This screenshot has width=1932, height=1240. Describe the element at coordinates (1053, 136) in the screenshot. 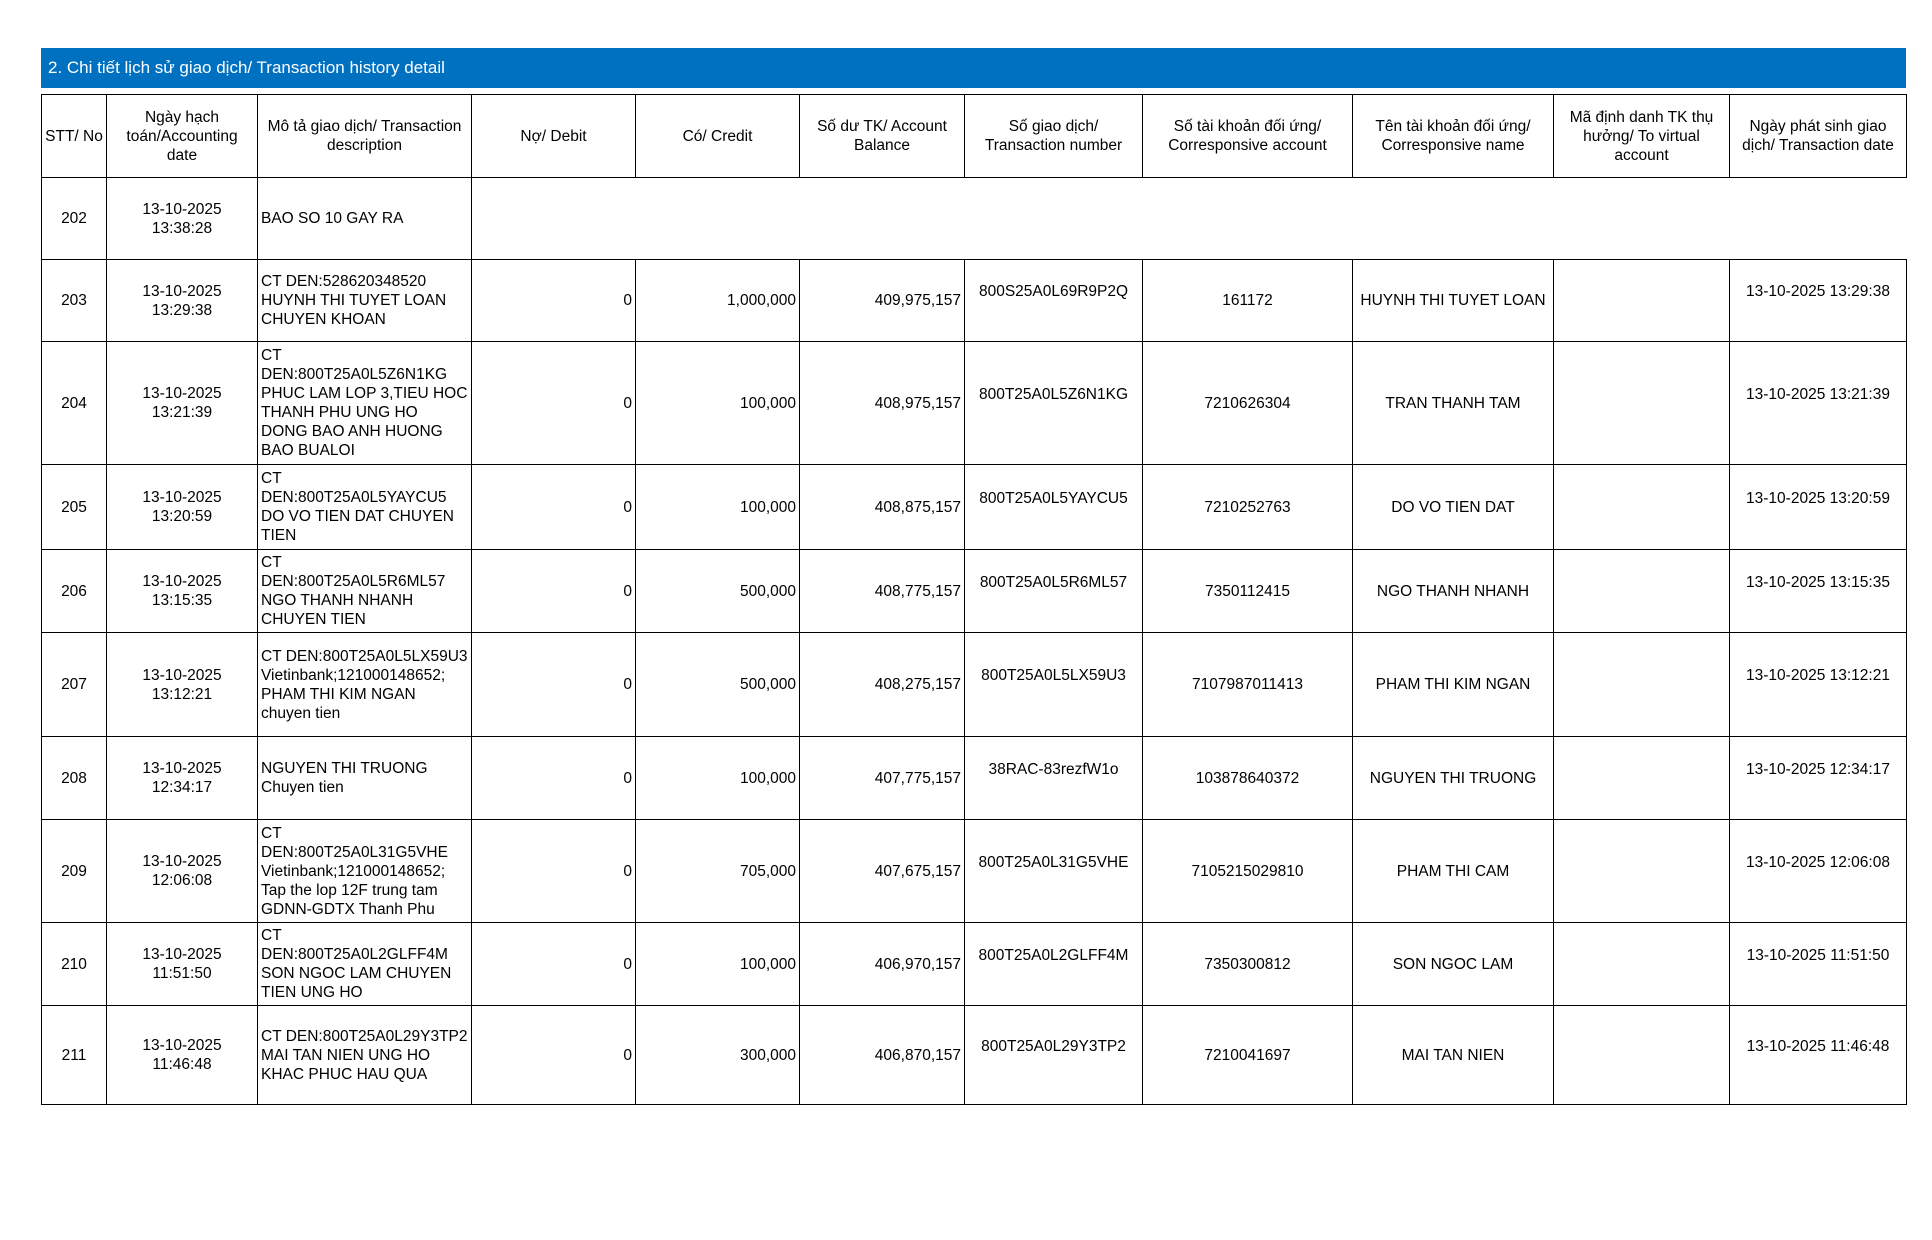

I see `column-header: Số giao dịch/ Transaction number` at that location.